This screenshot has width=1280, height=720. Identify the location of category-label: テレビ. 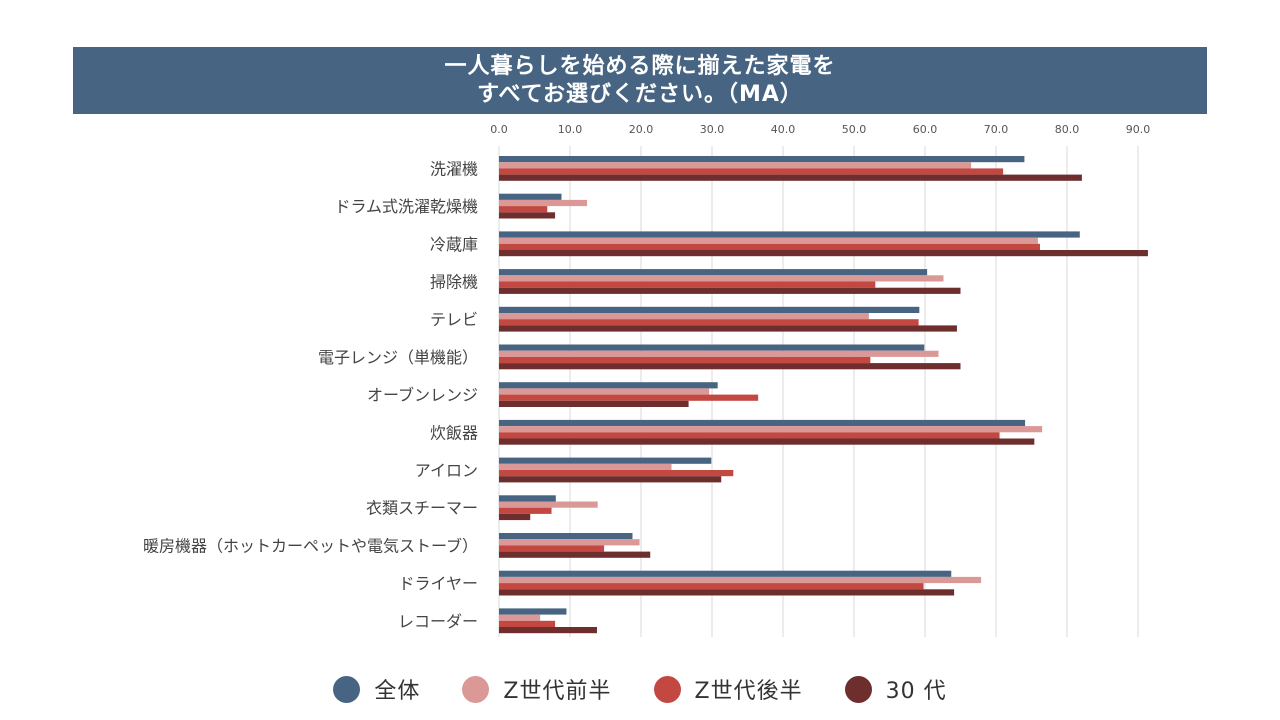
(454, 319).